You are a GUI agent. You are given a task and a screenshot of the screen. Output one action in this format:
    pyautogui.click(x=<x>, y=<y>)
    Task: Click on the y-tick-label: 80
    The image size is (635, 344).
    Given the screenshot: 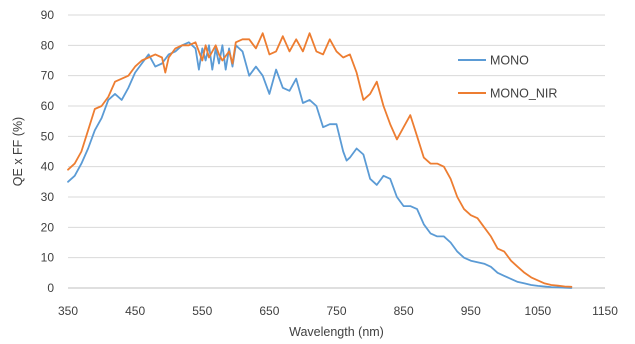 What is the action you would take?
    pyautogui.click(x=48, y=45)
    